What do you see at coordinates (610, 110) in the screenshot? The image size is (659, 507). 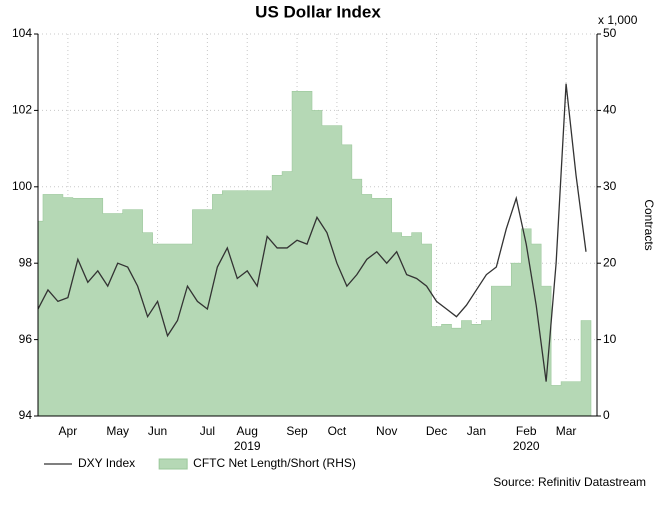 I see `y2-tick-label: 40` at bounding box center [610, 110].